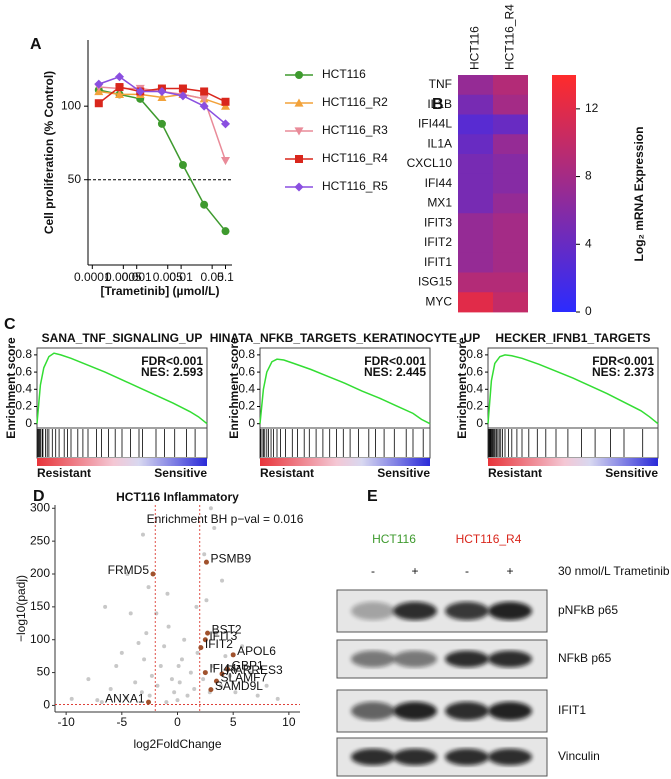 Image resolution: width=671 pixels, height=779 pixels. What do you see at coordinates (219, 644) in the screenshot?
I see `gene-label: IFIT2` at bounding box center [219, 644].